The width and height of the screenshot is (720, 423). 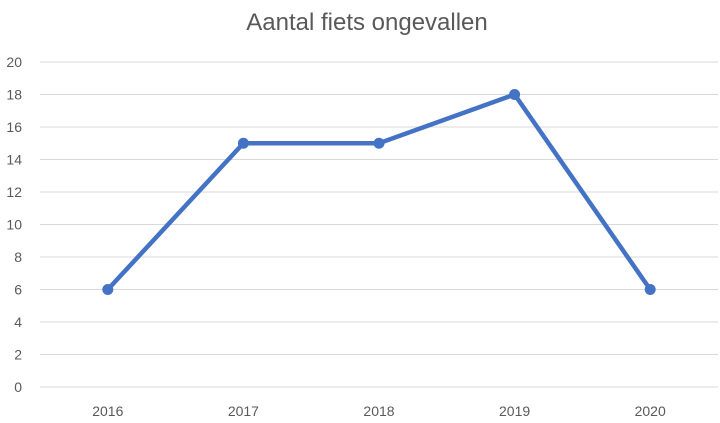 I want to click on chart-title: Aantal fiets ongevallen, so click(x=367, y=22).